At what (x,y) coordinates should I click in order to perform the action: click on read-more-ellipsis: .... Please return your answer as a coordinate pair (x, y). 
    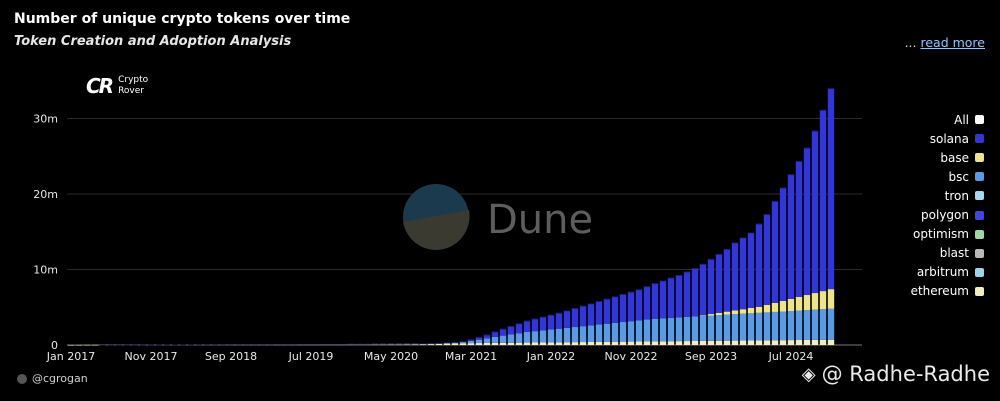
    Looking at the image, I should click on (910, 42).